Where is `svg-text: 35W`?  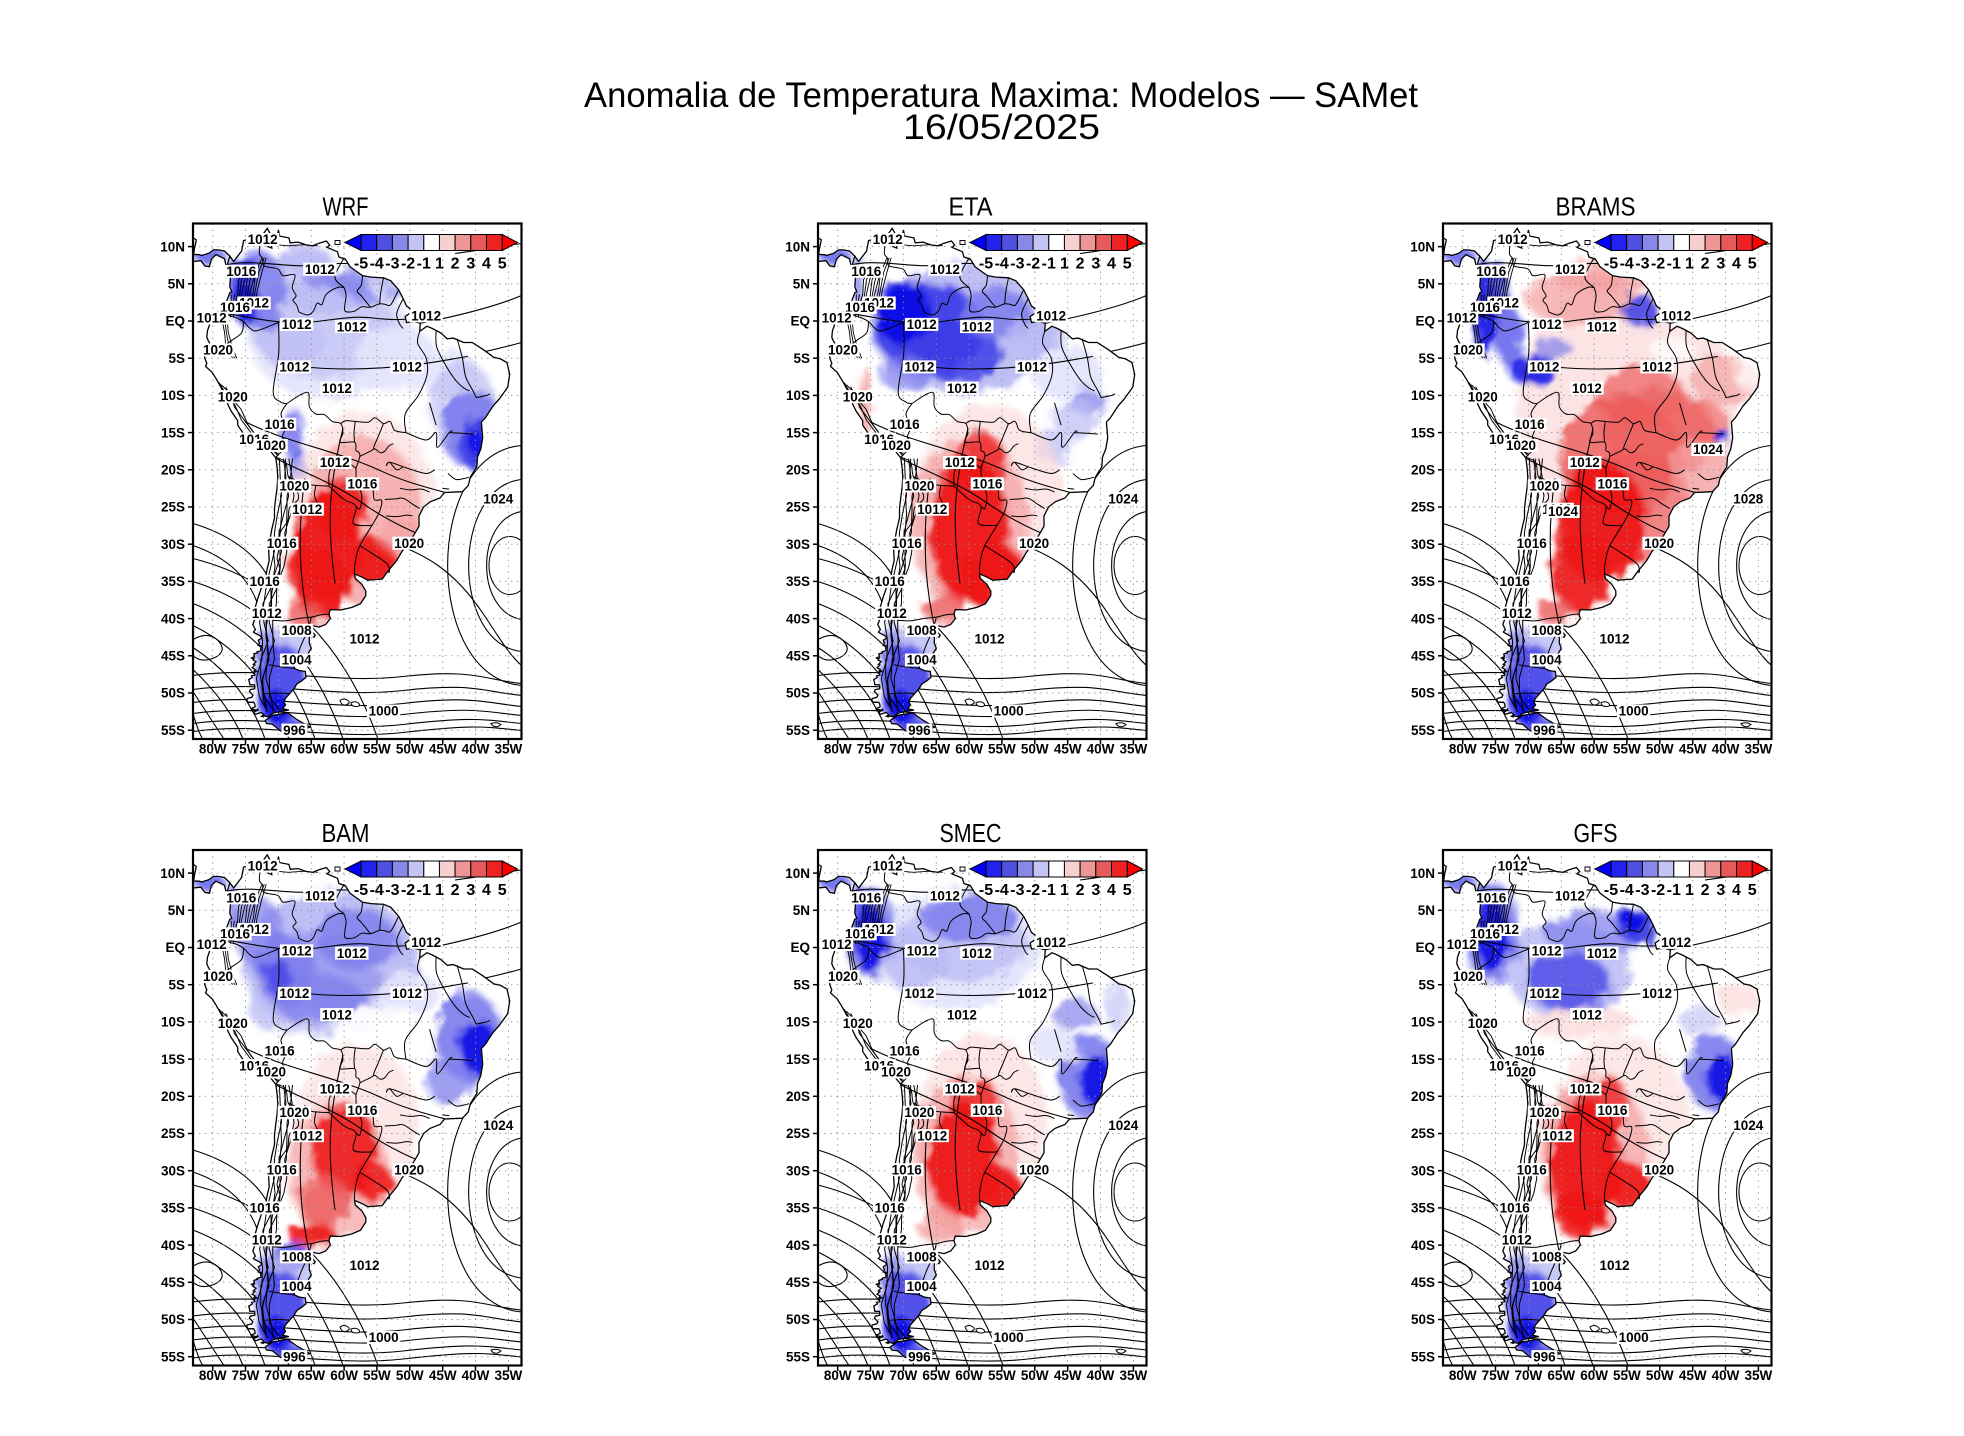 svg-text: 35W is located at coordinates (509, 749).